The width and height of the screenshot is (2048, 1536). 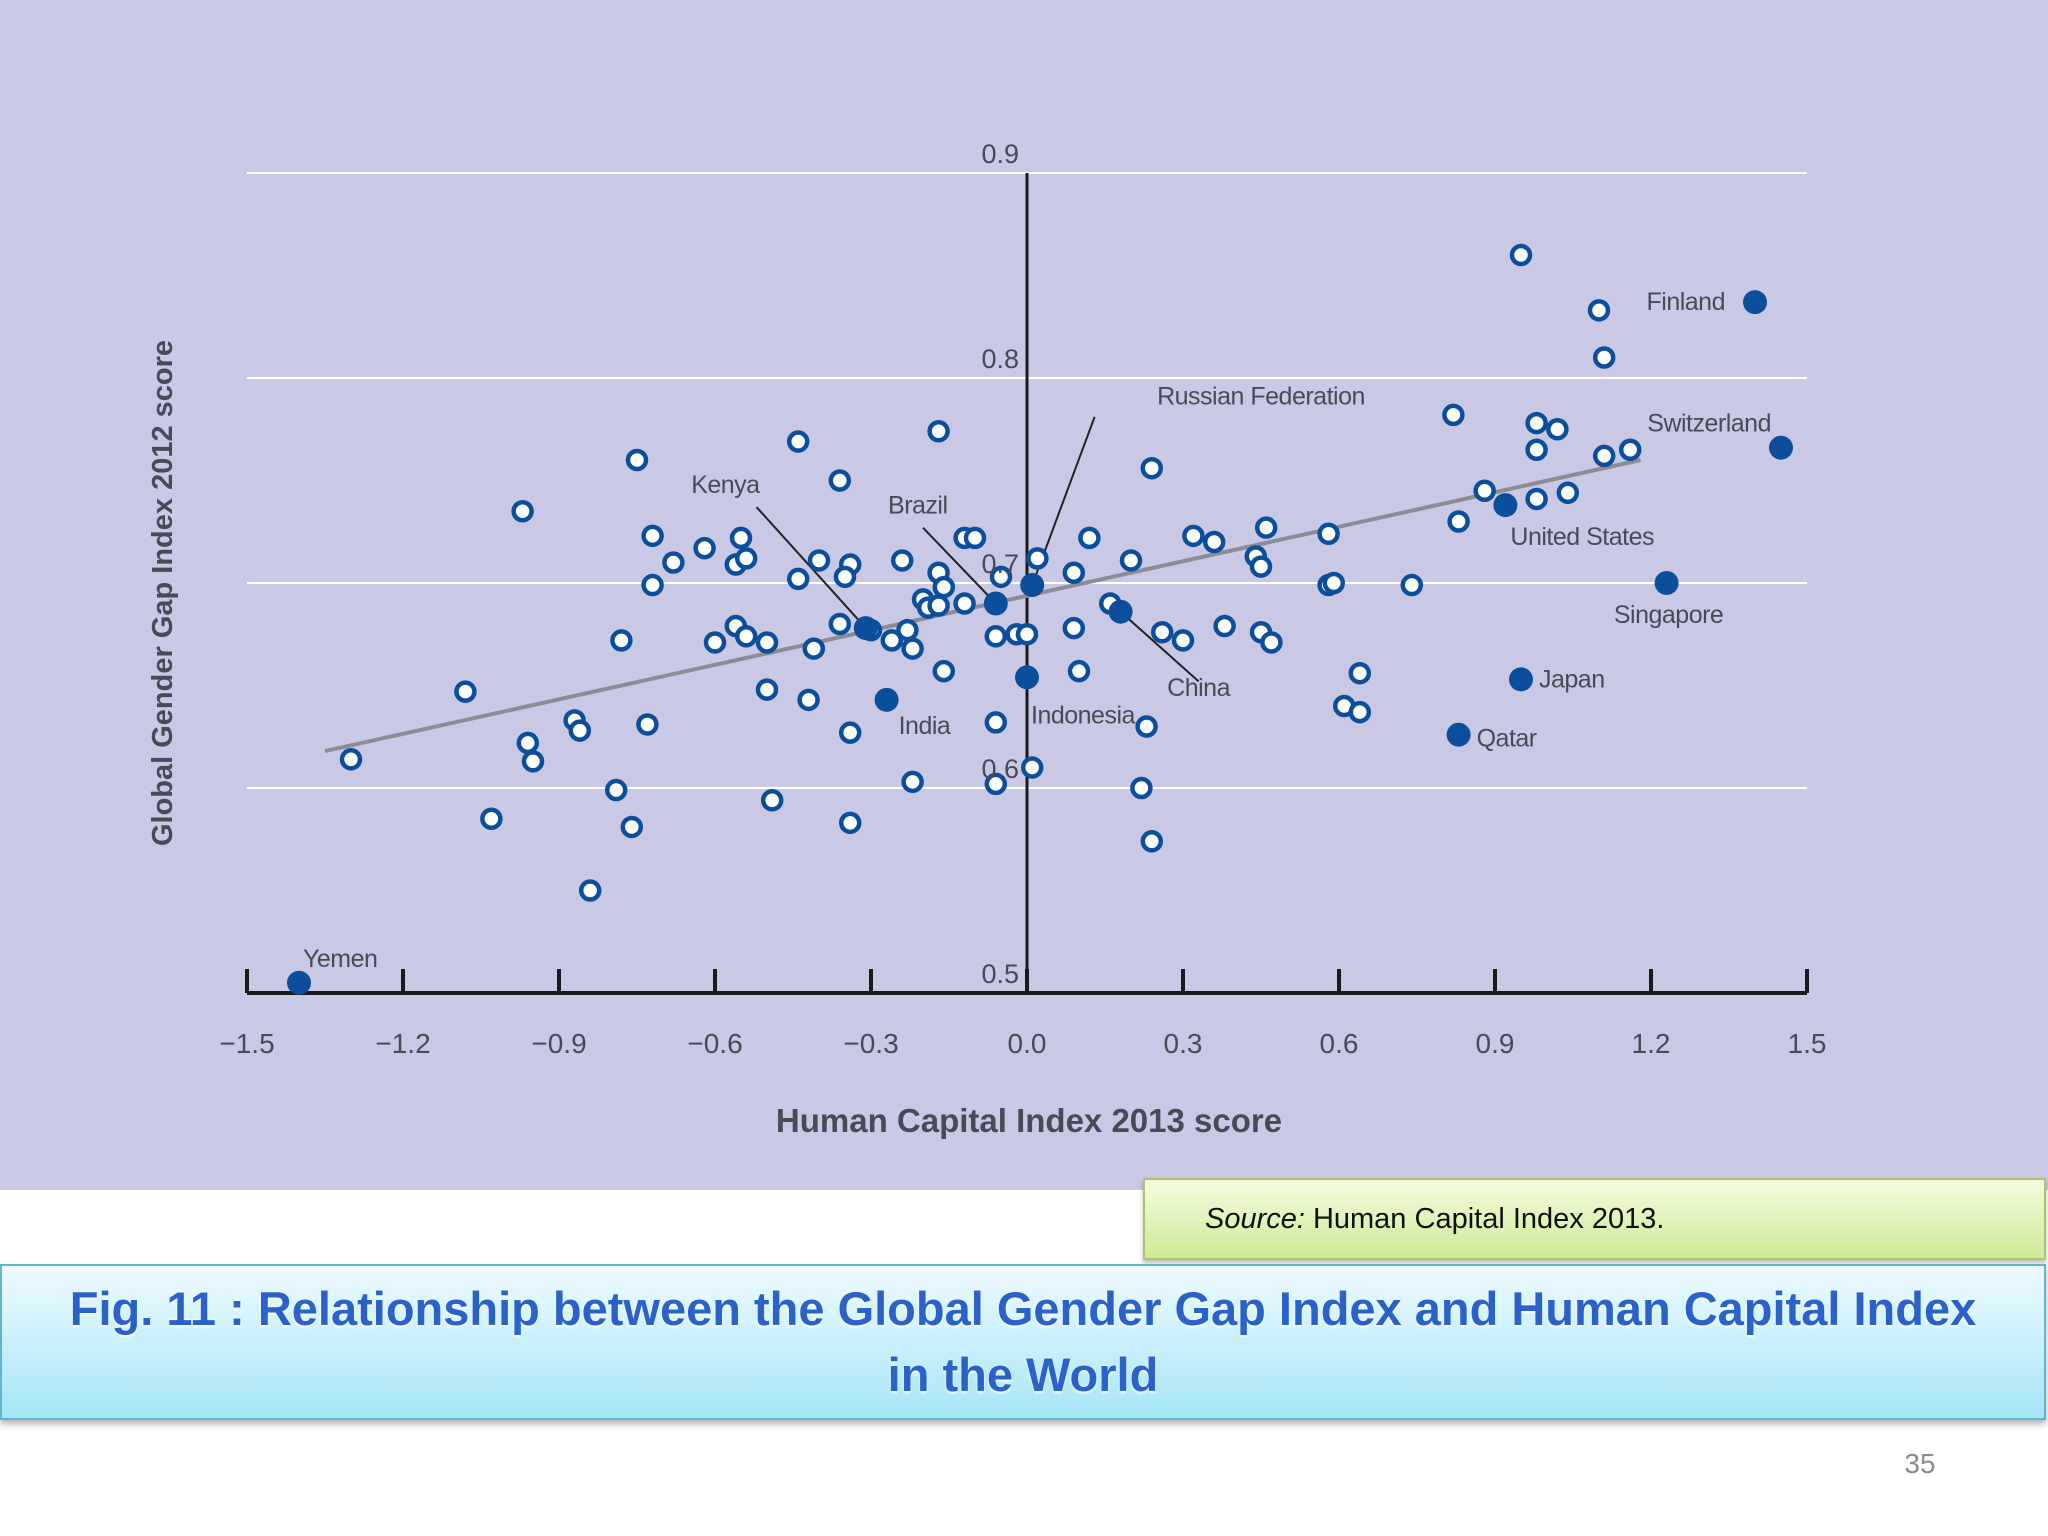 What do you see at coordinates (1000, 769) in the screenshot?
I see `y-tick-label: 0.6` at bounding box center [1000, 769].